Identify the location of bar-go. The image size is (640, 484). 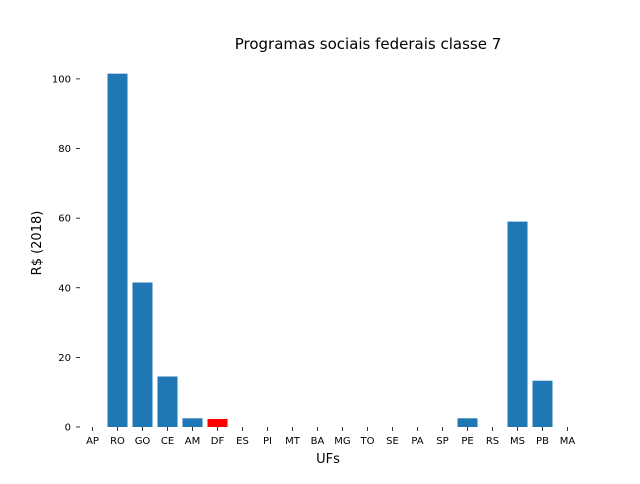
(142, 354).